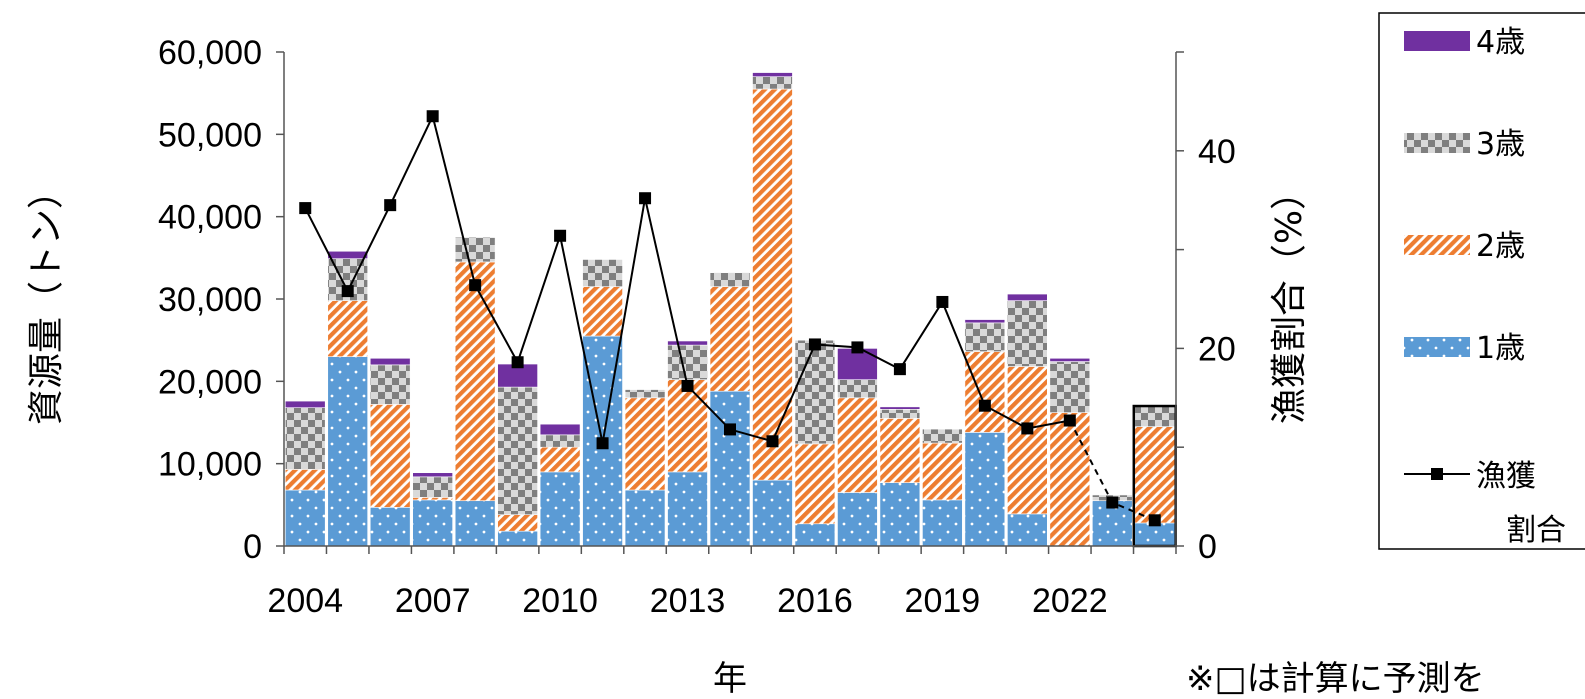 Image resolution: width=1585 pixels, height=699 pixels. Describe the element at coordinates (305, 480) in the screenshot. I see `bar-2004-age2` at that location.